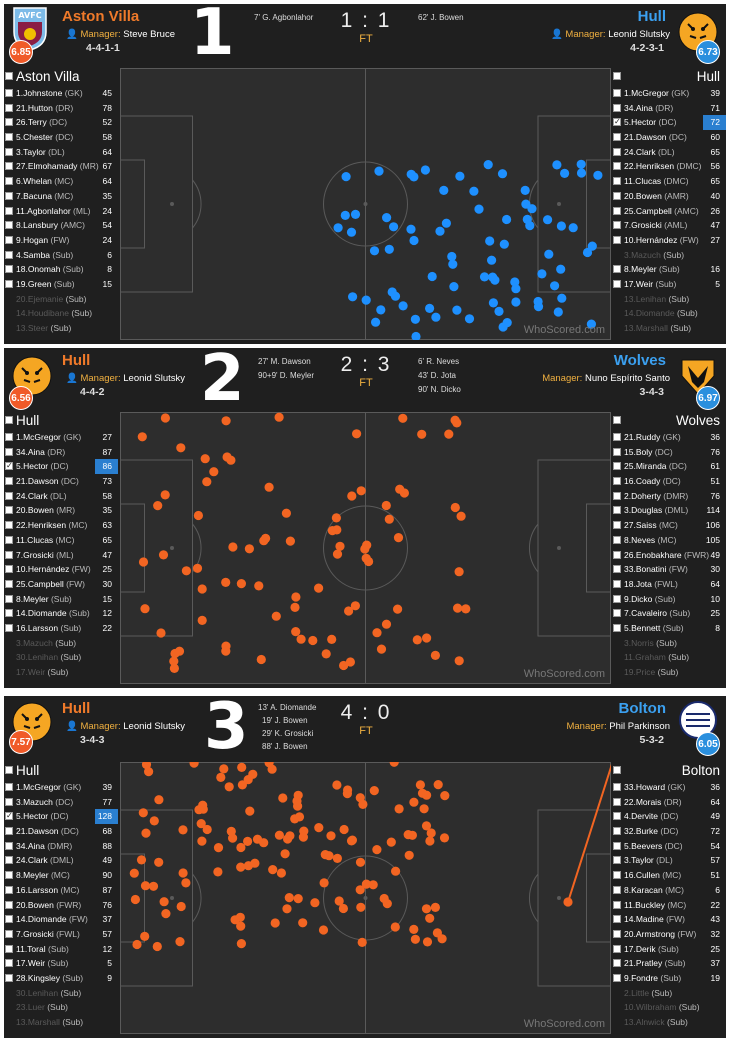 The width and height of the screenshot is (730, 1042). Describe the element at coordinates (639, 360) in the screenshot. I see `away-team-name: Wolves` at that location.